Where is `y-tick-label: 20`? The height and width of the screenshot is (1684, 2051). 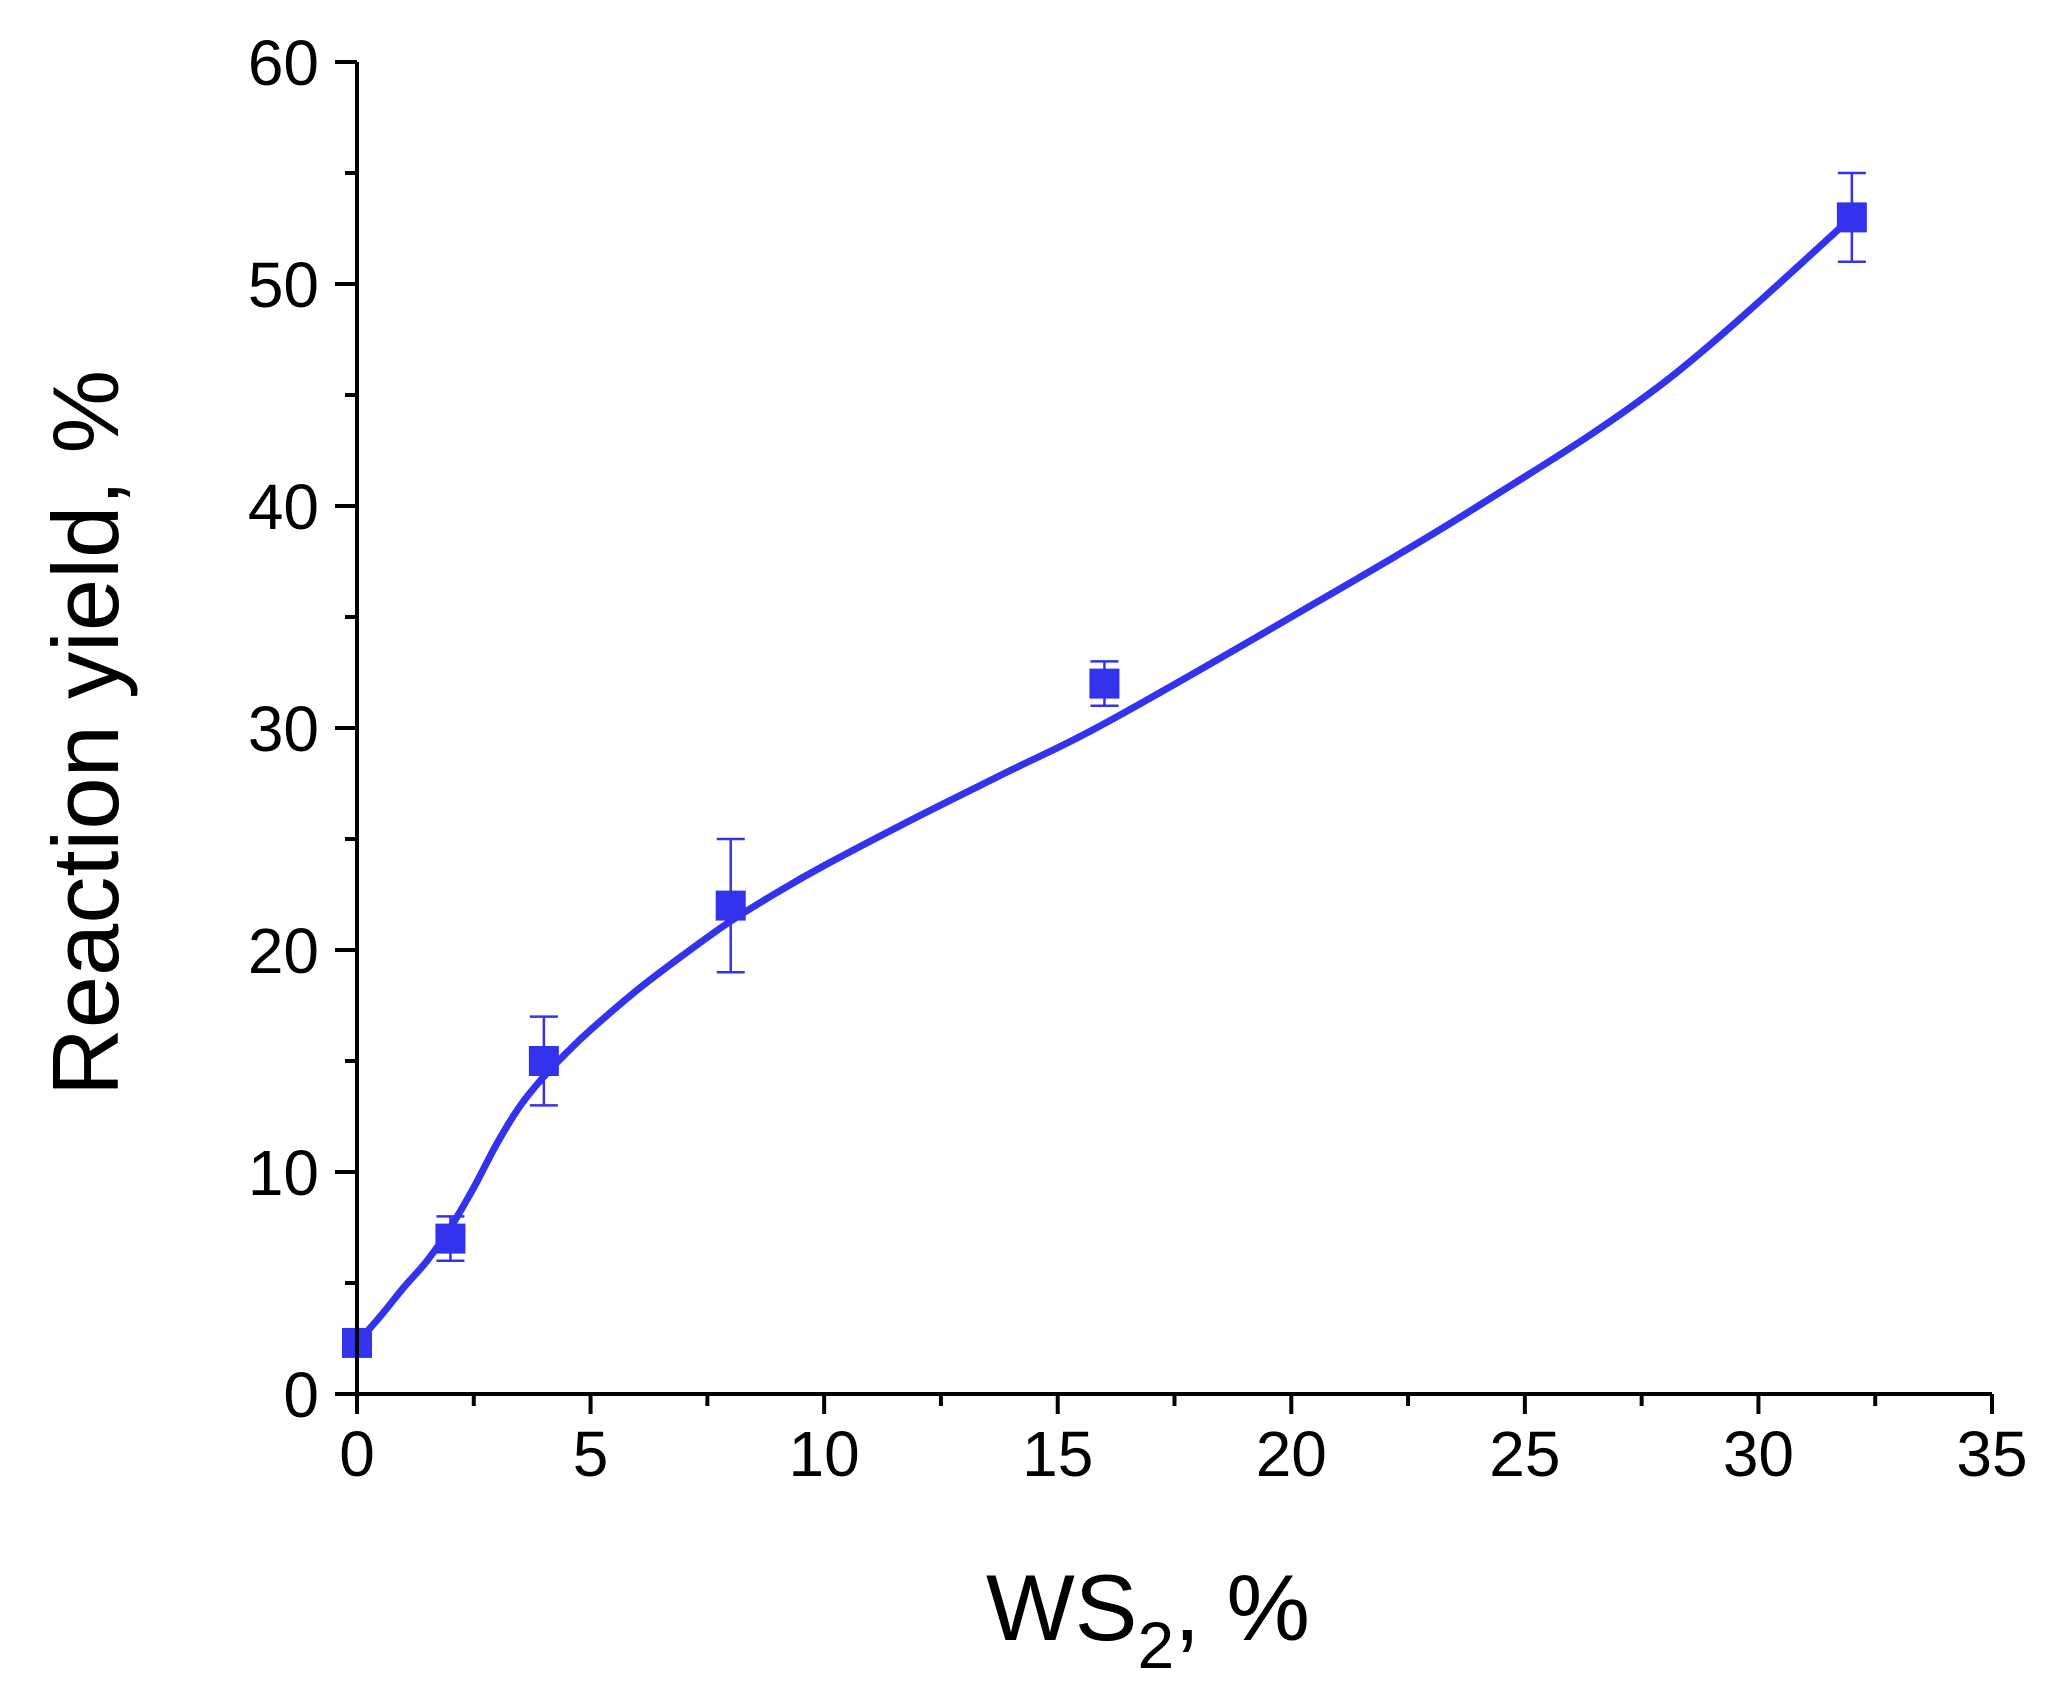
y-tick-label: 20 is located at coordinates (283, 951).